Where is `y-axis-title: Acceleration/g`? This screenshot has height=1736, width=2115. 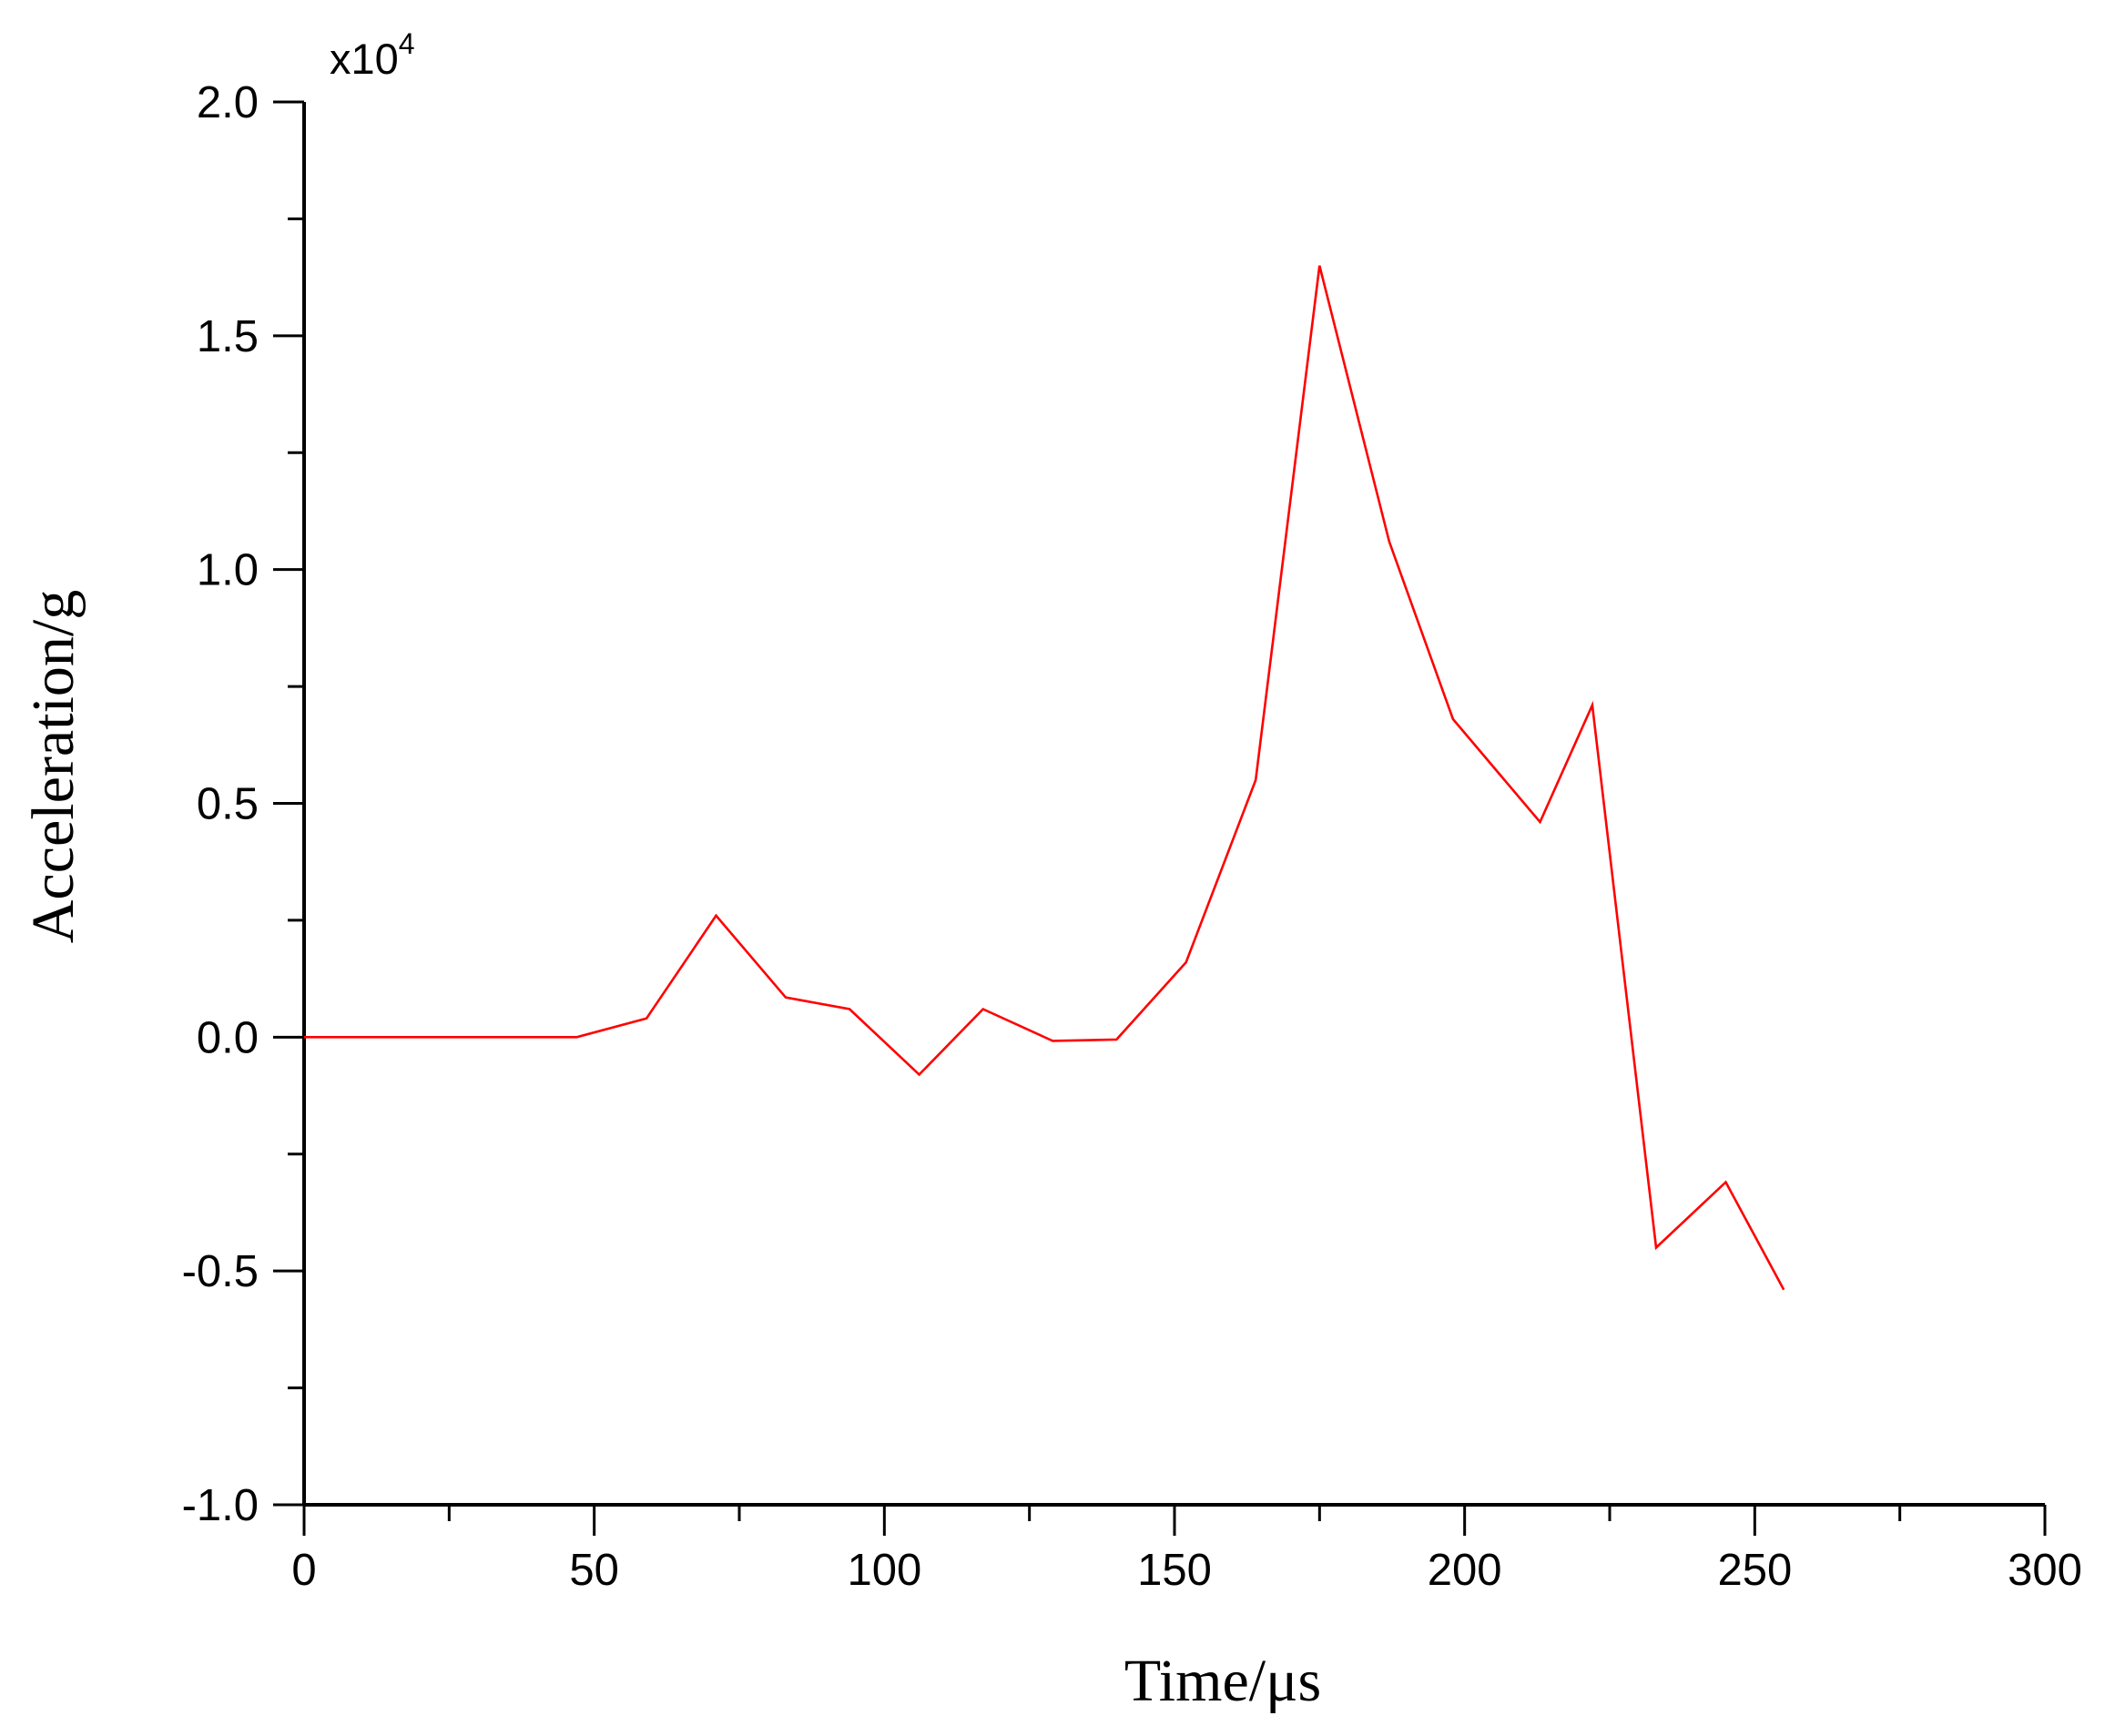 y-axis-title: Acceleration/g is located at coordinates (53, 767).